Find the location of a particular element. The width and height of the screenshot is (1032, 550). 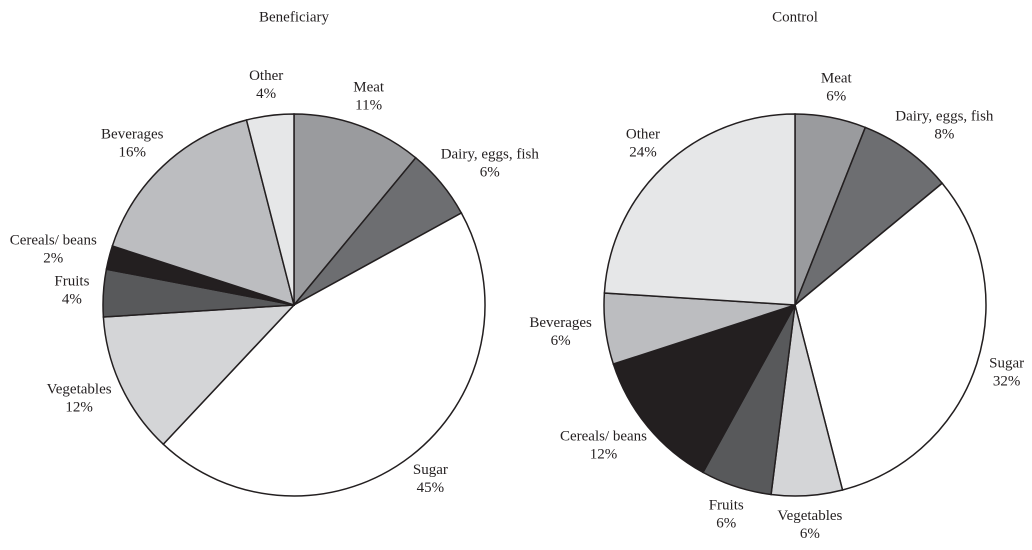

slice-value-label: 8% is located at coordinates (944, 135).